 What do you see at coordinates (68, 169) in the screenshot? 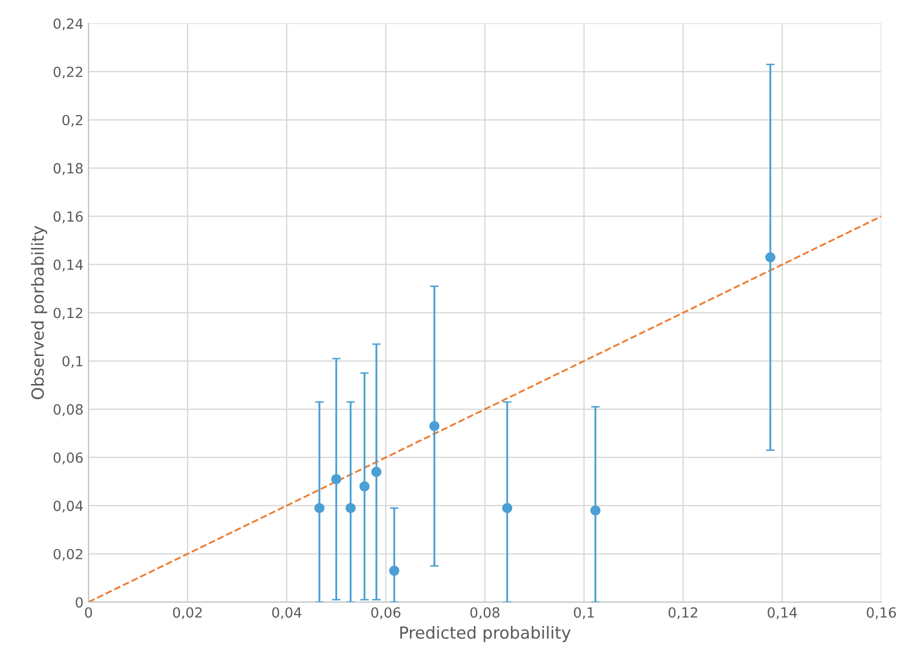
I see `y-tick-label: 0,18` at bounding box center [68, 169].